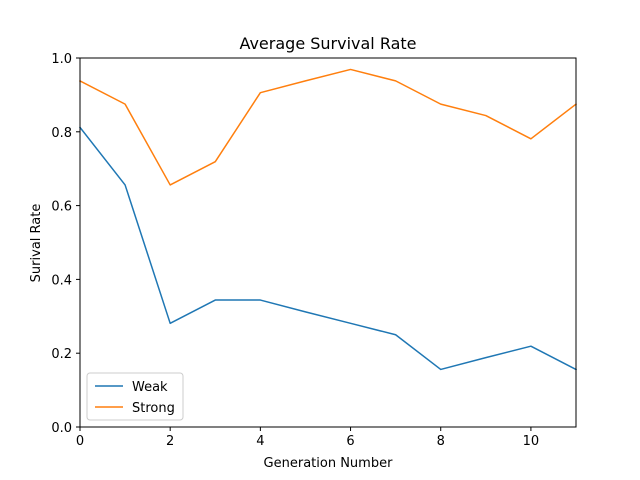 This screenshot has height=480, width=640. I want to click on legend-box, so click(135, 396).